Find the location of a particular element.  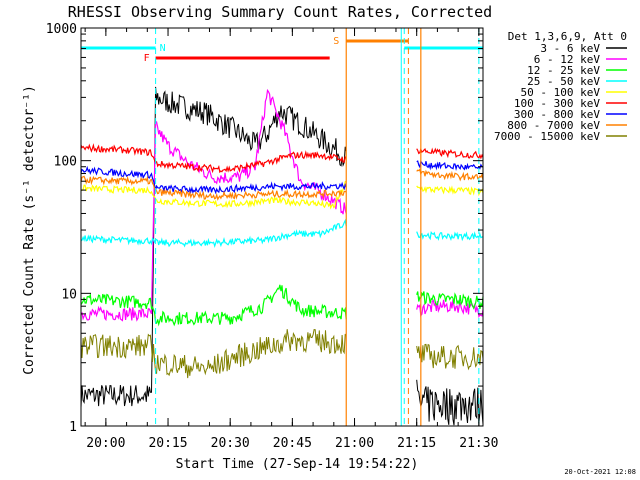

legend-label-7: 800 - 7000 keV is located at coordinates (553, 125).